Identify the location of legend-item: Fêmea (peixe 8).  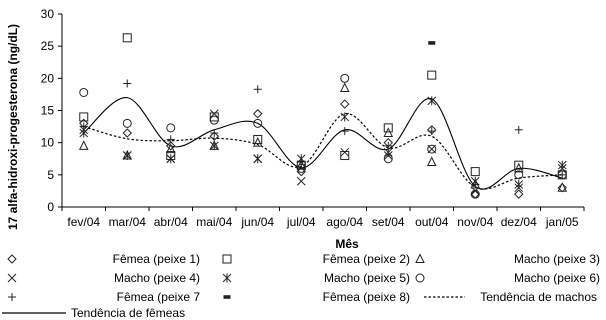
(316, 297).